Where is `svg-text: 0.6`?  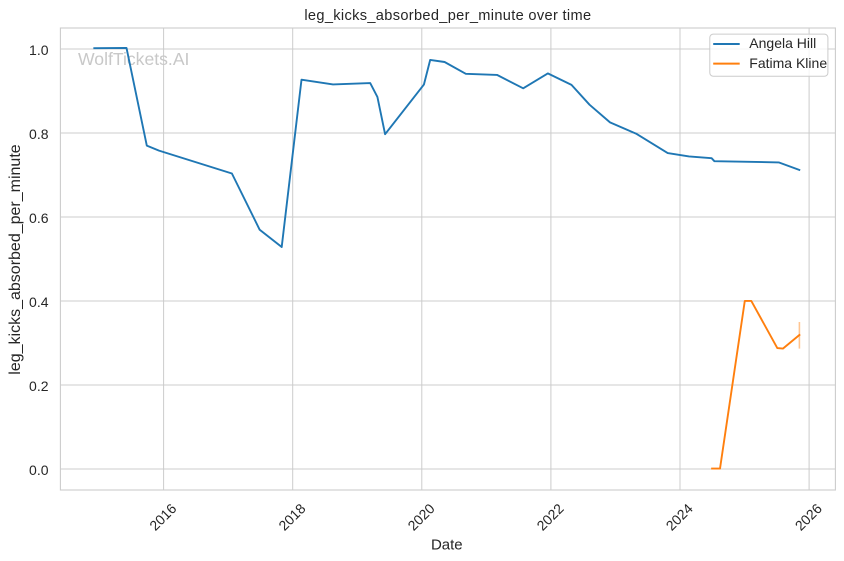 svg-text: 0.6 is located at coordinates (39, 218).